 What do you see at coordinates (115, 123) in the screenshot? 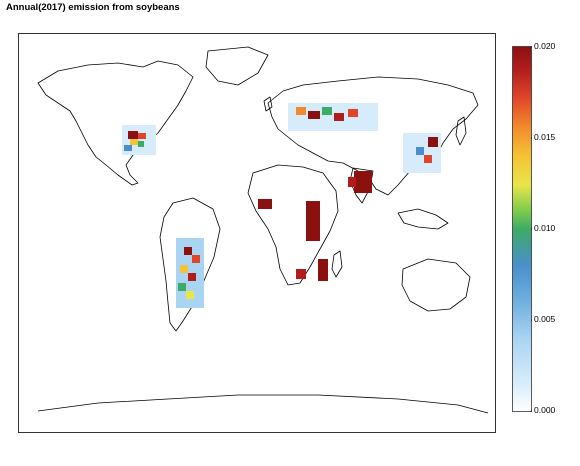
I see `north-america-outline` at bounding box center [115, 123].